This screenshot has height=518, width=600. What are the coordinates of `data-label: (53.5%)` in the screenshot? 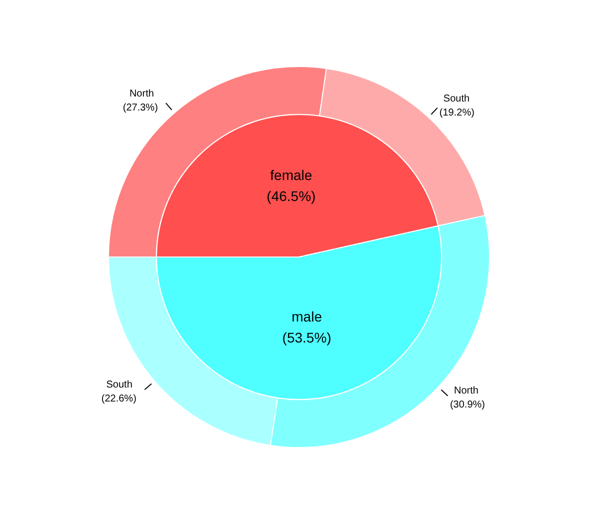 It's located at (307, 338).